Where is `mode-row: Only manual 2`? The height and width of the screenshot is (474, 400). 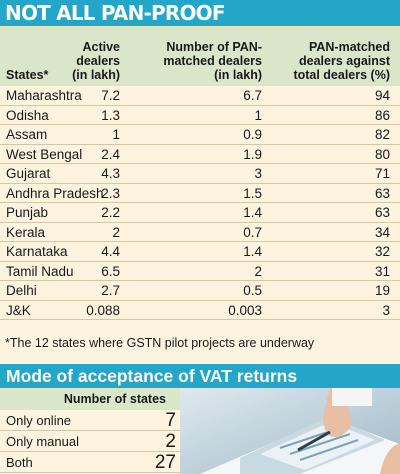 mode-row: Only manual 2 is located at coordinates (90, 441).